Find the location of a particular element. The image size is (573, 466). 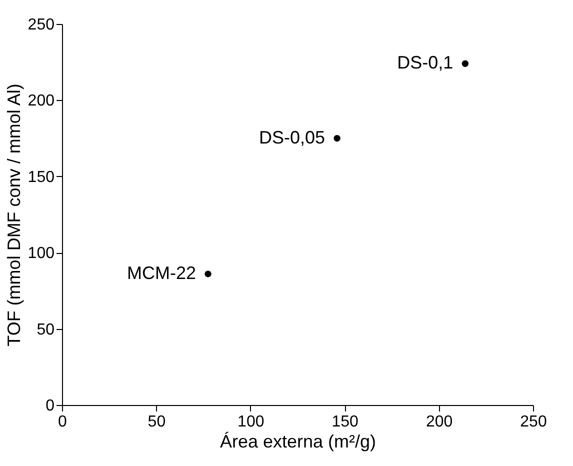

x-tick-label: 0 is located at coordinates (63, 422).